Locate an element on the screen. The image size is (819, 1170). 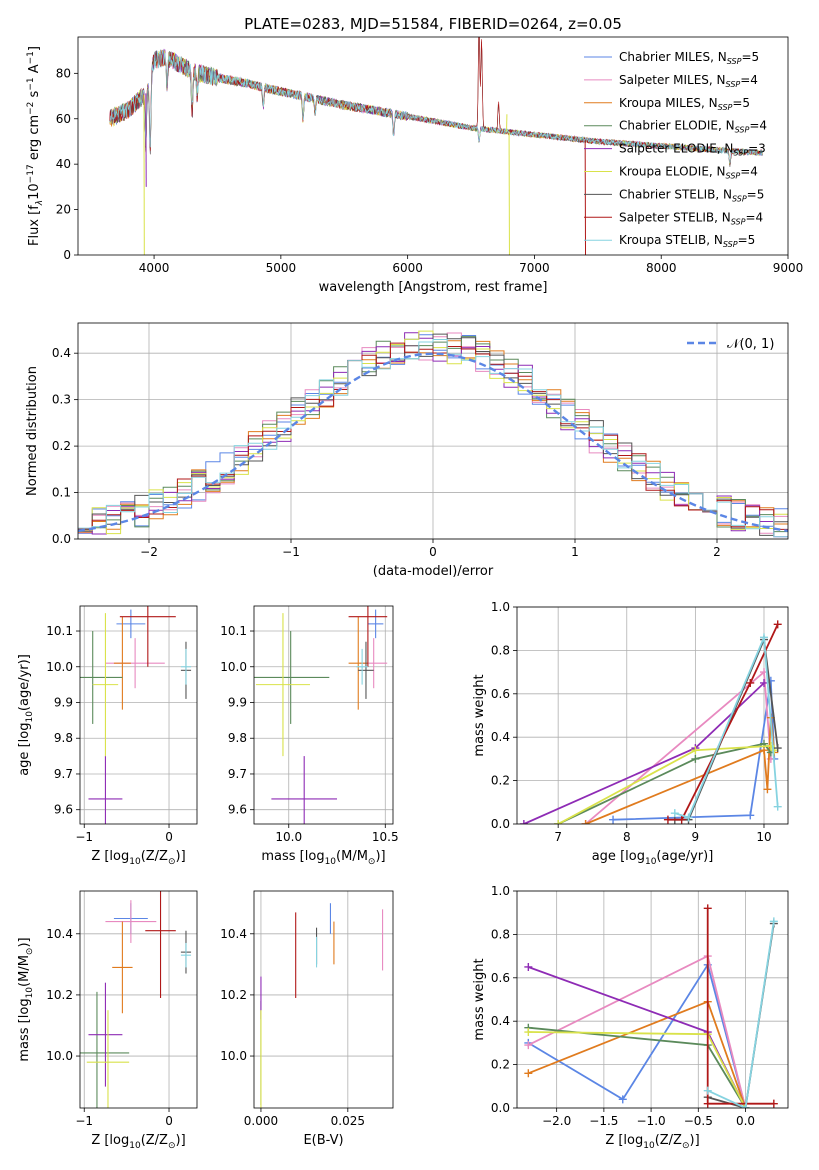
legend-entry: 𝒩(0, 1) is located at coordinates (750, 344).